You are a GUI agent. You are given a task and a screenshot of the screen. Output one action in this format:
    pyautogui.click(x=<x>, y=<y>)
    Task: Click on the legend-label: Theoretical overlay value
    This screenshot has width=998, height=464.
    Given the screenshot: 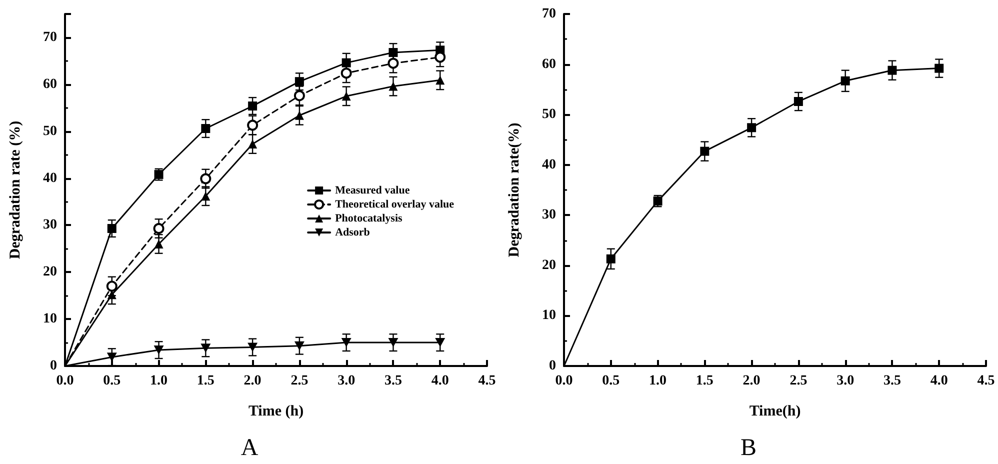 What is the action you would take?
    pyautogui.click(x=394, y=204)
    